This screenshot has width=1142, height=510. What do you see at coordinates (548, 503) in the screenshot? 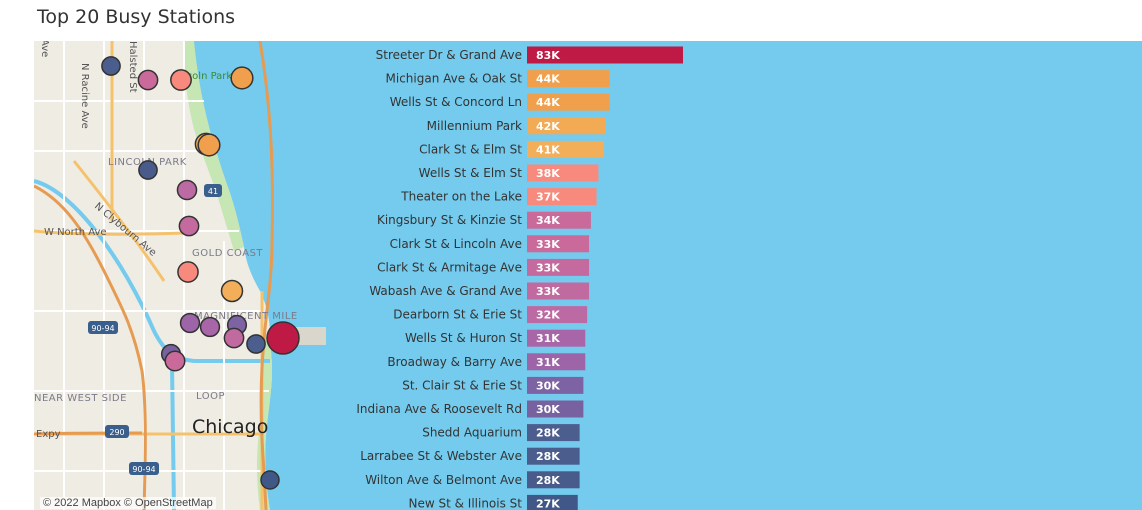
I see `bar-value-label: 27K` at bounding box center [548, 503].